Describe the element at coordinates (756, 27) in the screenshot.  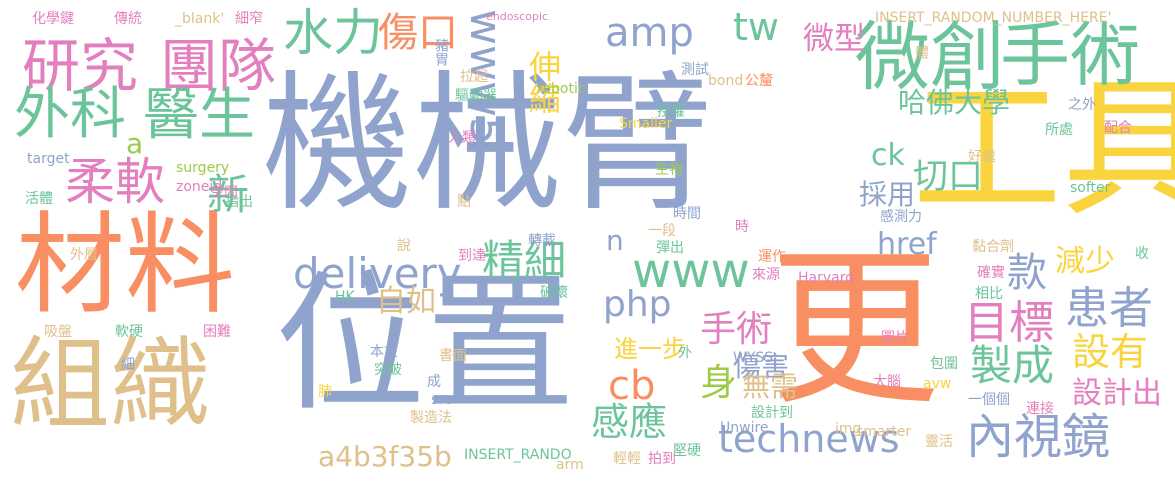
I see `cloud-word: tw` at that location.